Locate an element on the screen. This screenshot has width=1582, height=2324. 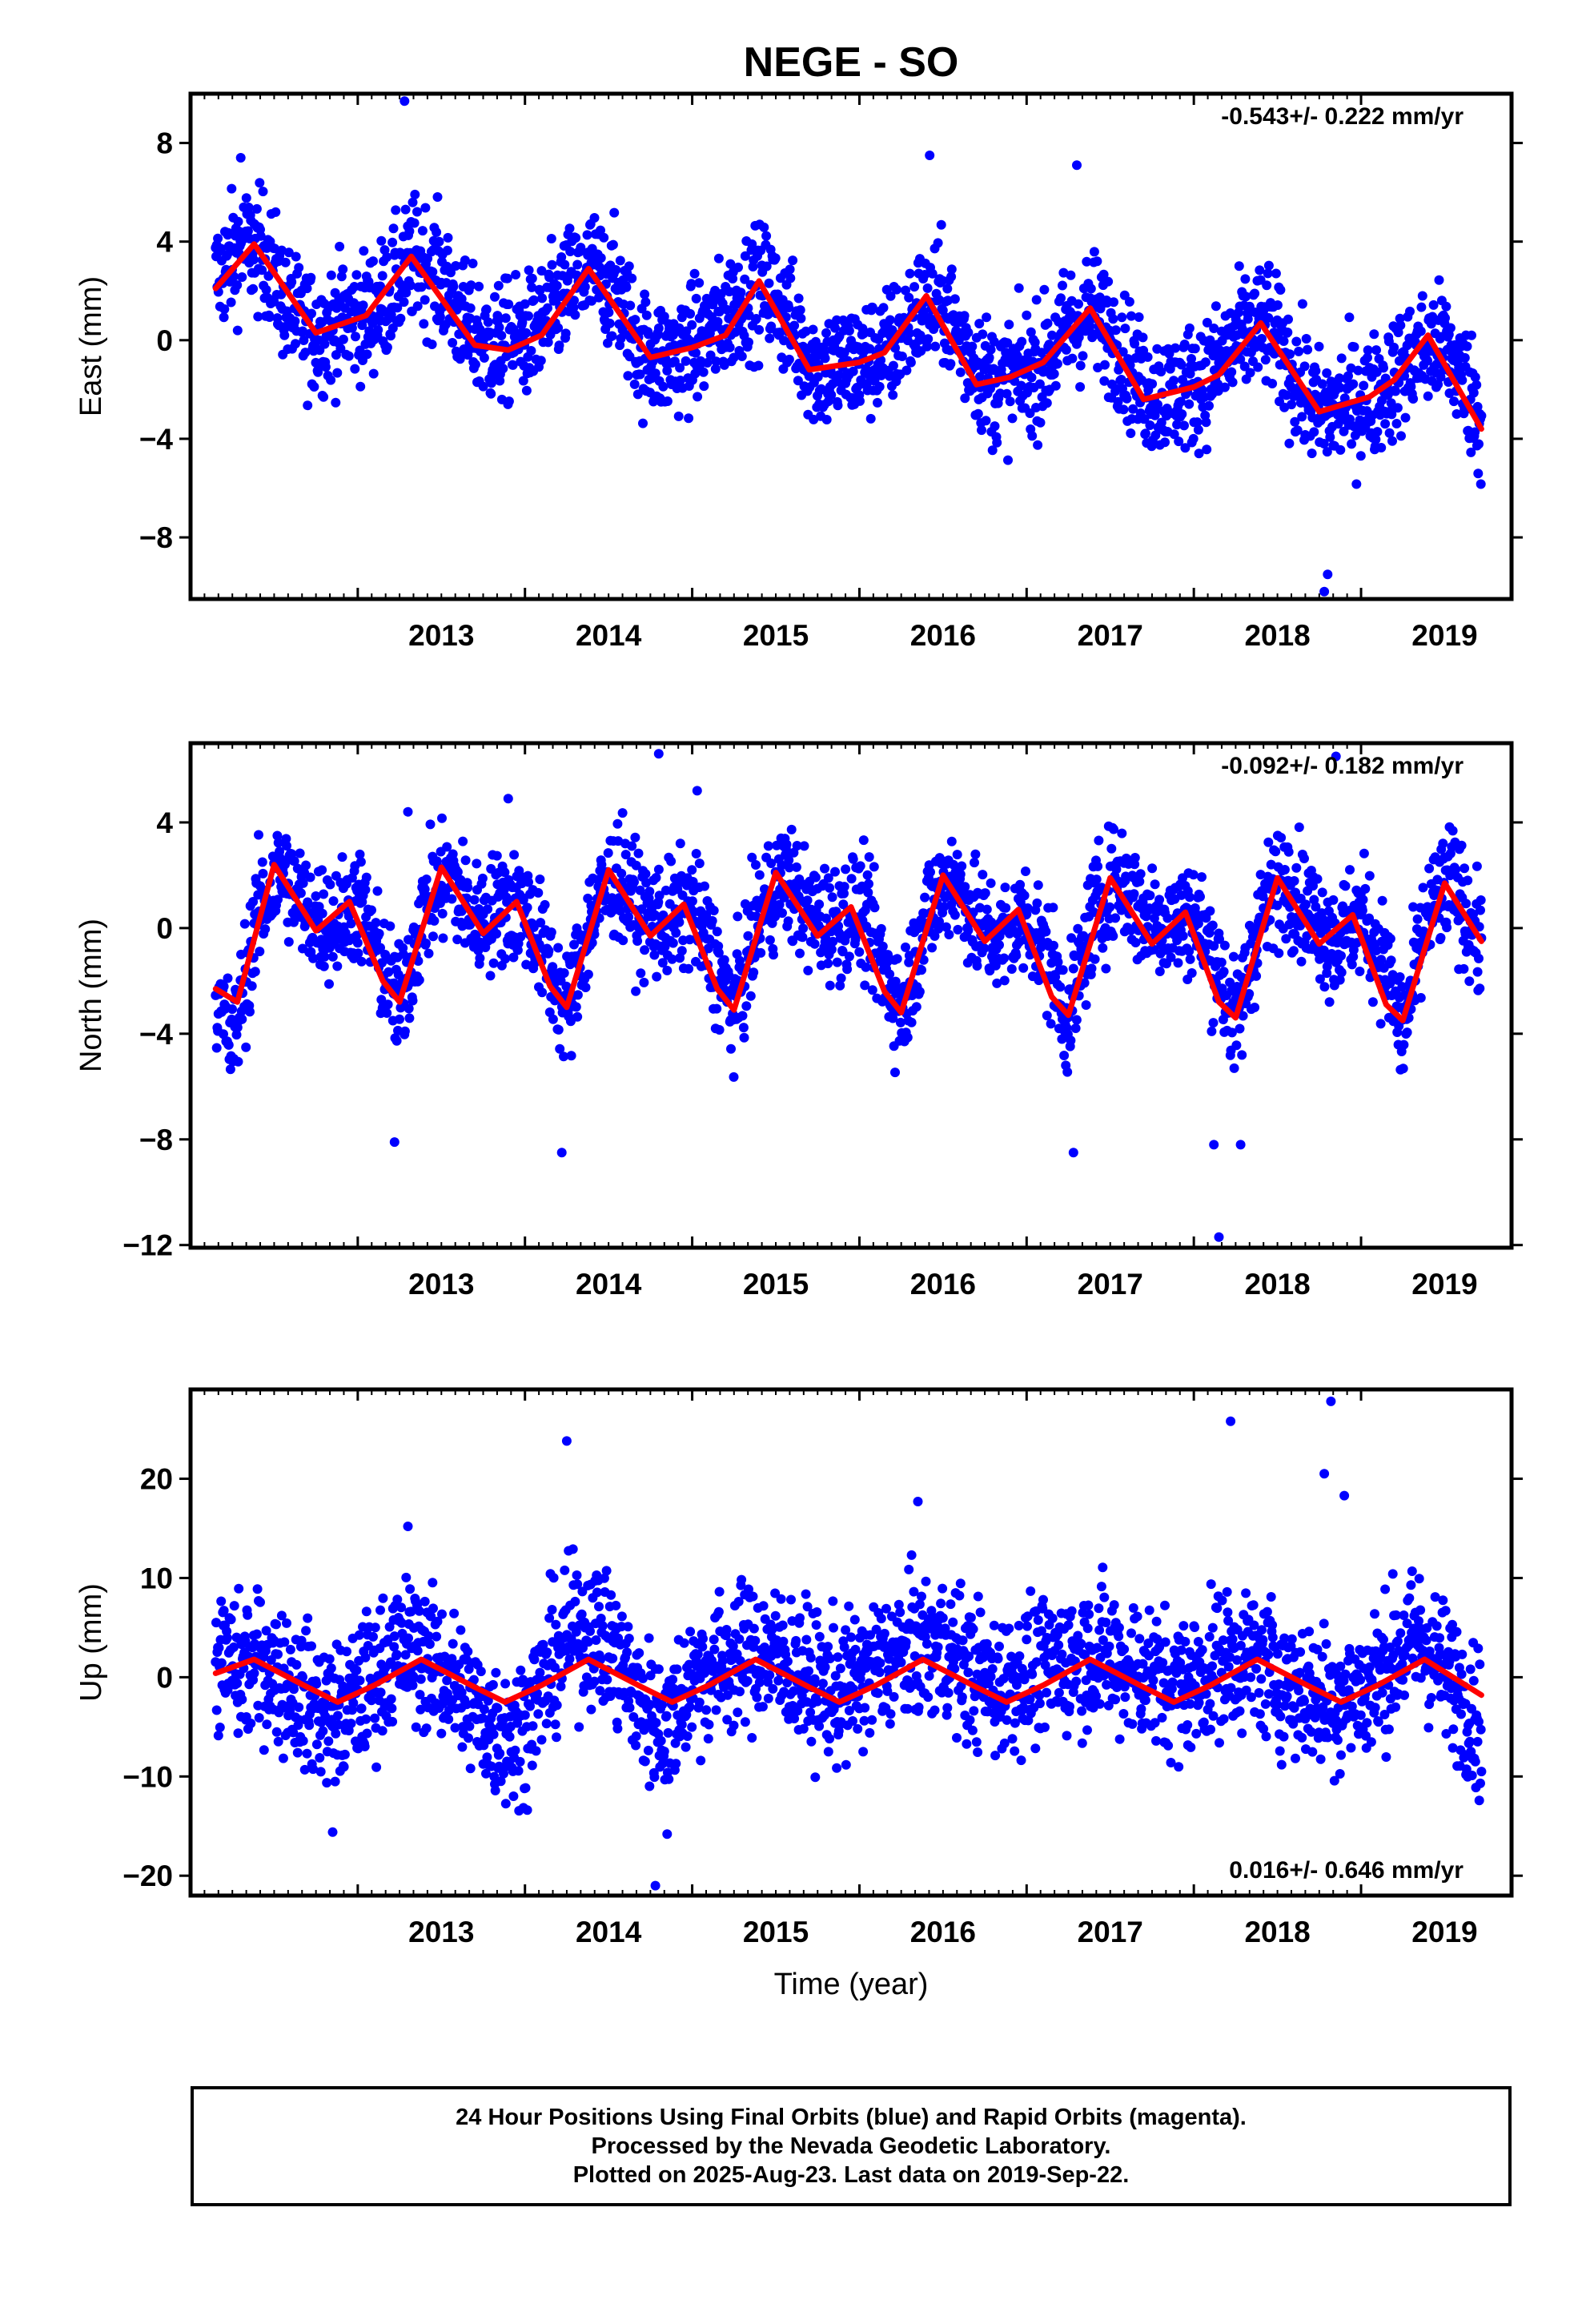
y-tick-label: −4 is located at coordinates (156, 439).